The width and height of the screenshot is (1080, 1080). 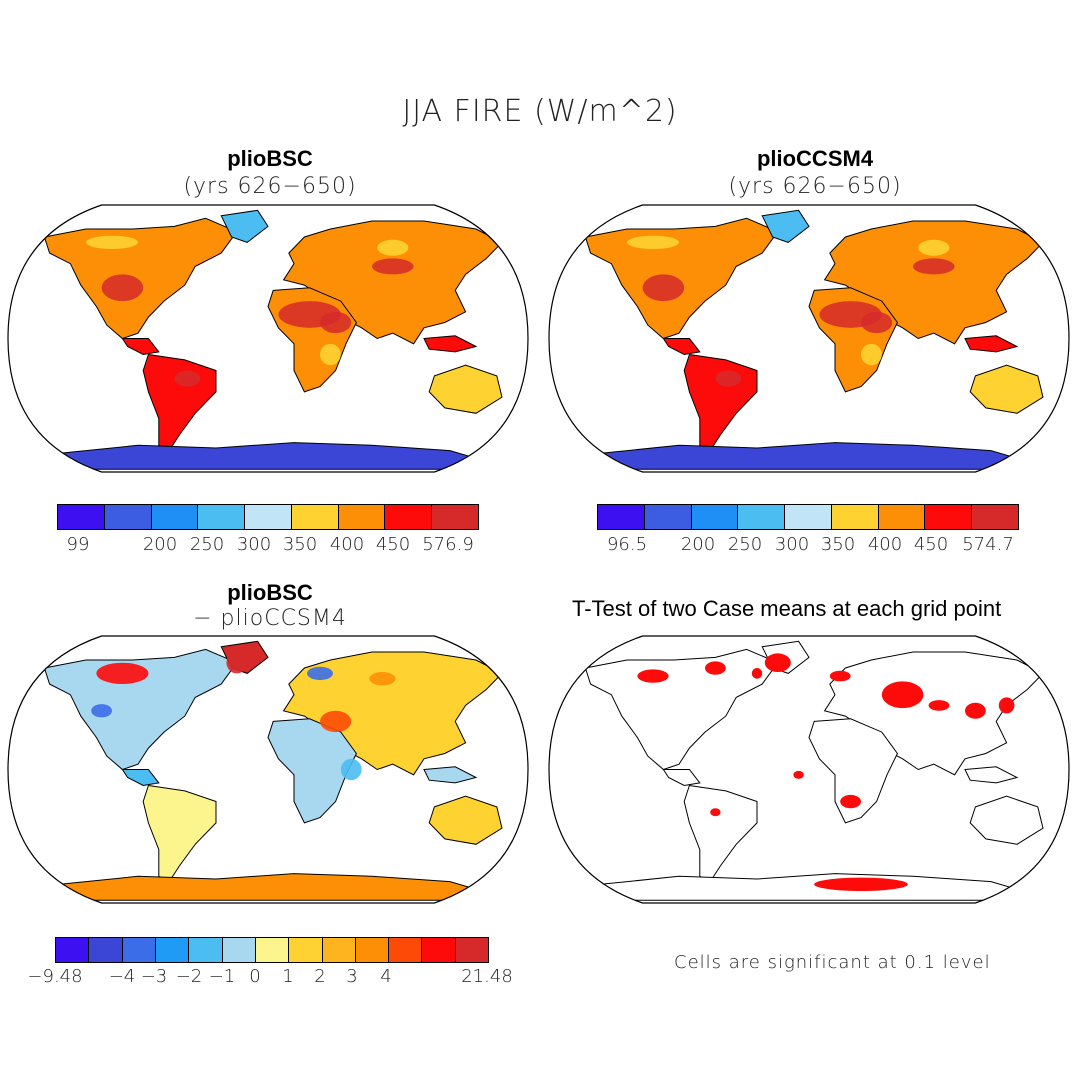 What do you see at coordinates (55, 976) in the screenshot?
I see `colorbar-label: −9.48` at bounding box center [55, 976].